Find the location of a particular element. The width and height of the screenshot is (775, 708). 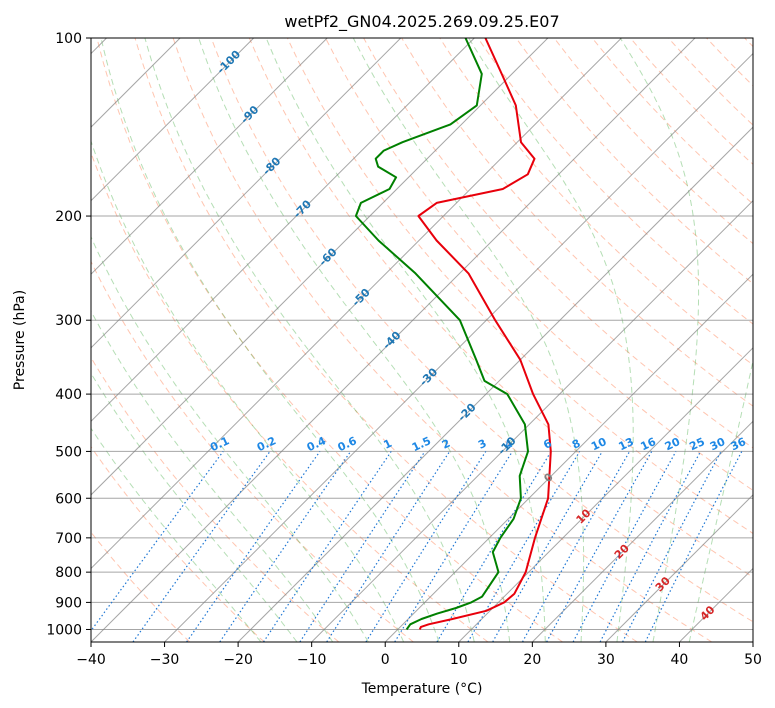

y-tick-label: 300 is located at coordinates (68, 321).